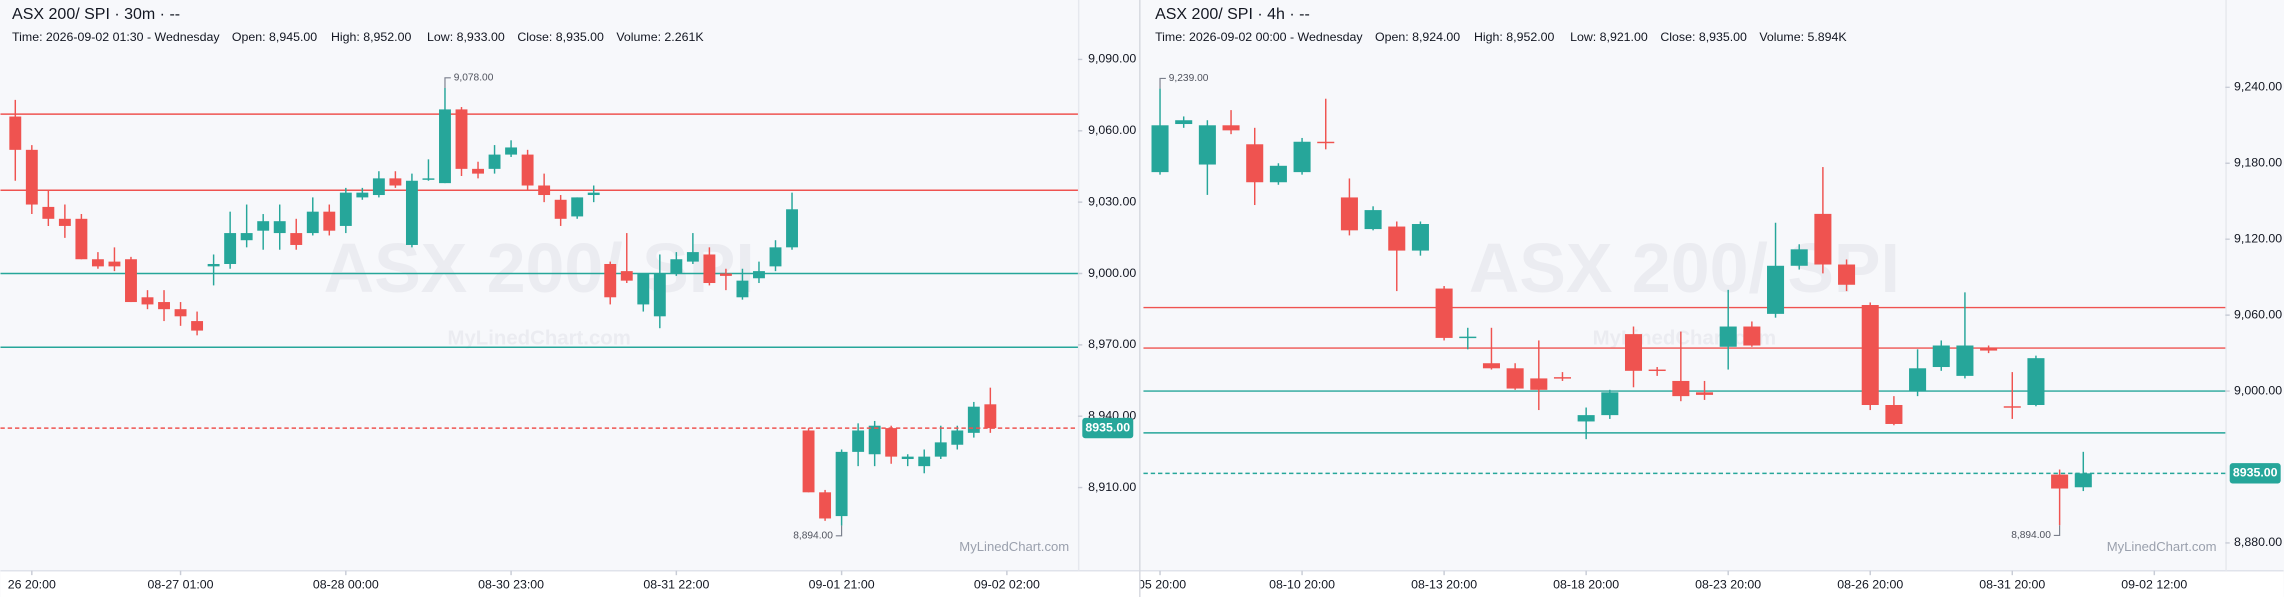 This screenshot has height=597, width=2284. Describe the element at coordinates (1232, 14) in the screenshot. I see `chart-title: ASX 200/ SPI · 4h · --` at that location.